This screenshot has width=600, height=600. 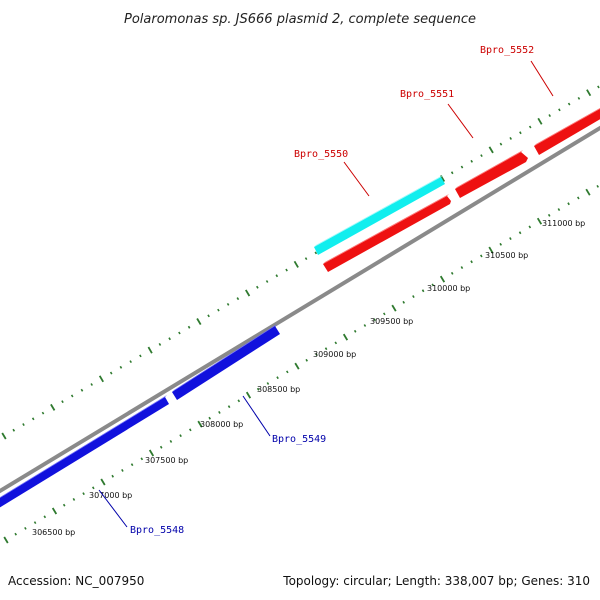 I want to click on gene-bpro-5551-body, so click(x=491, y=175).